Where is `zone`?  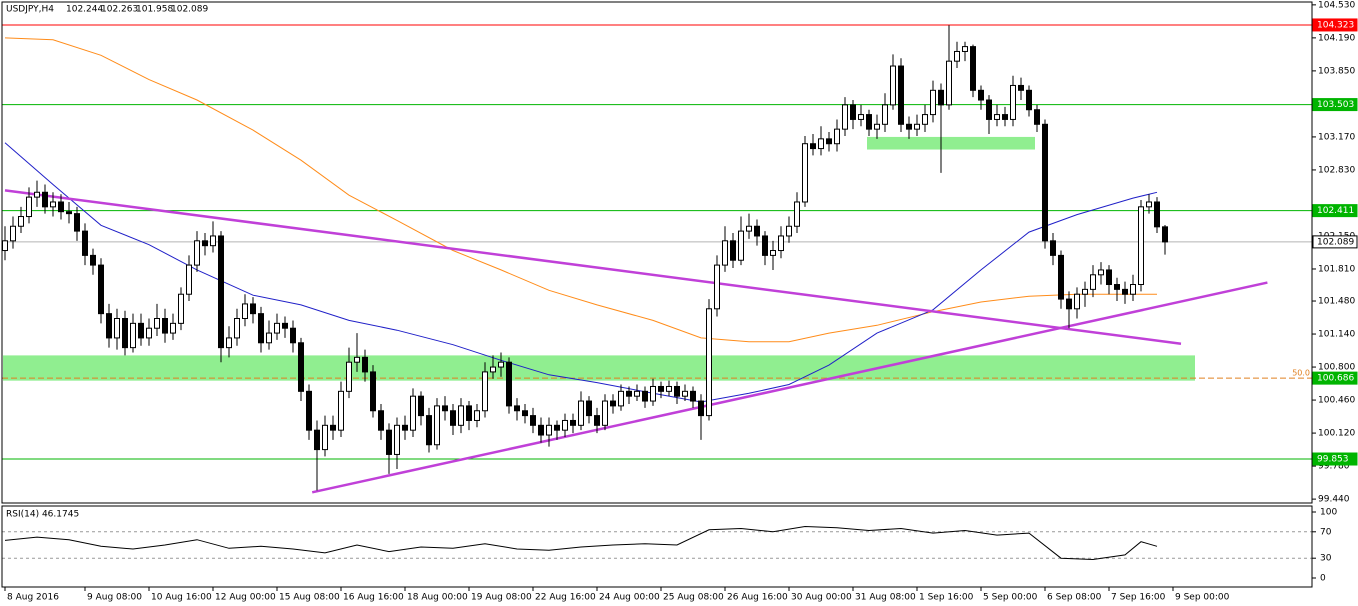 zone is located at coordinates (951, 143).